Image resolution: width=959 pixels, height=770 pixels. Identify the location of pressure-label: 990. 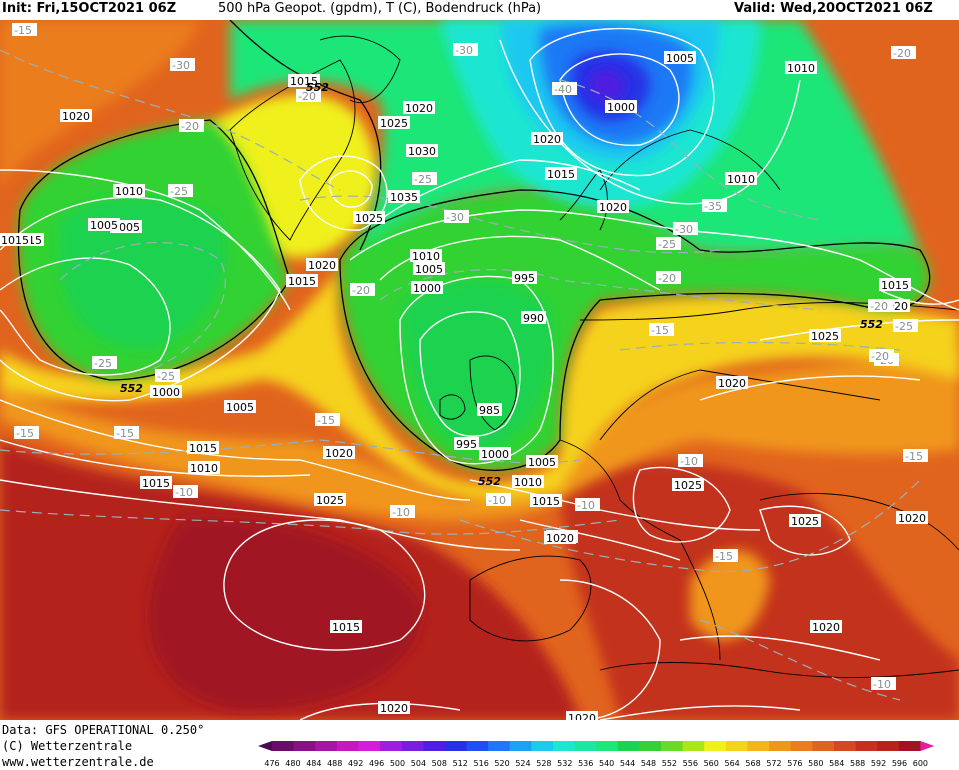
(533, 318).